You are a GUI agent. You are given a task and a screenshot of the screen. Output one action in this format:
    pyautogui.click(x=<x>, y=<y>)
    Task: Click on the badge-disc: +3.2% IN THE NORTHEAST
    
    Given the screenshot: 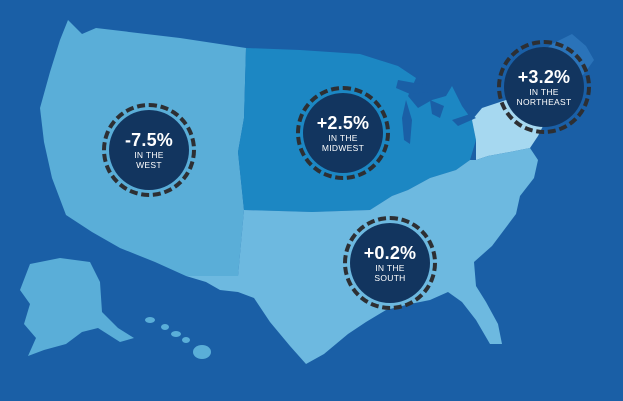 What is the action you would take?
    pyautogui.click(x=544, y=87)
    